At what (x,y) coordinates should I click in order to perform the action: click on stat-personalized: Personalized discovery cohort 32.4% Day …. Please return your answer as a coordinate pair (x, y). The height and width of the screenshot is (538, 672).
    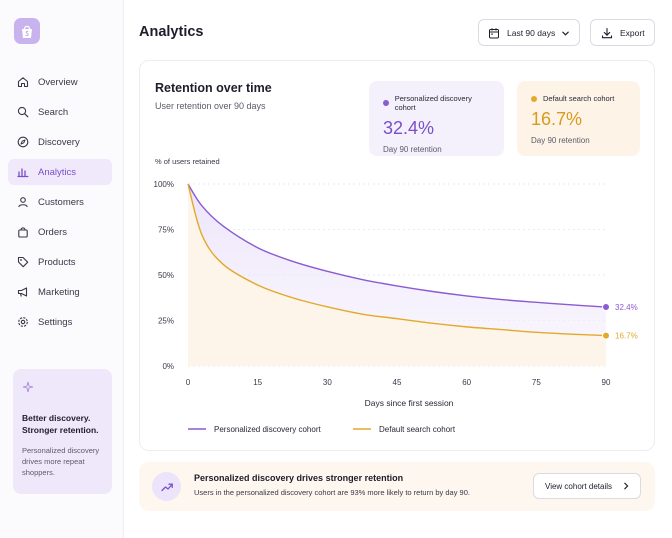
    Looking at the image, I should click on (436, 118).